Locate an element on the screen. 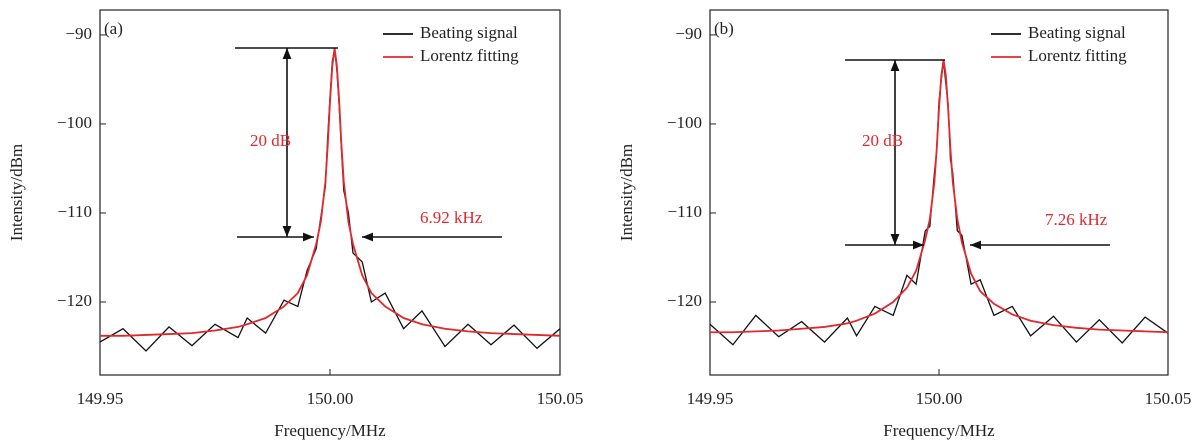 Image resolution: width=1200 pixels, height=443 pixels. panel-label: (b) is located at coordinates (724, 28).